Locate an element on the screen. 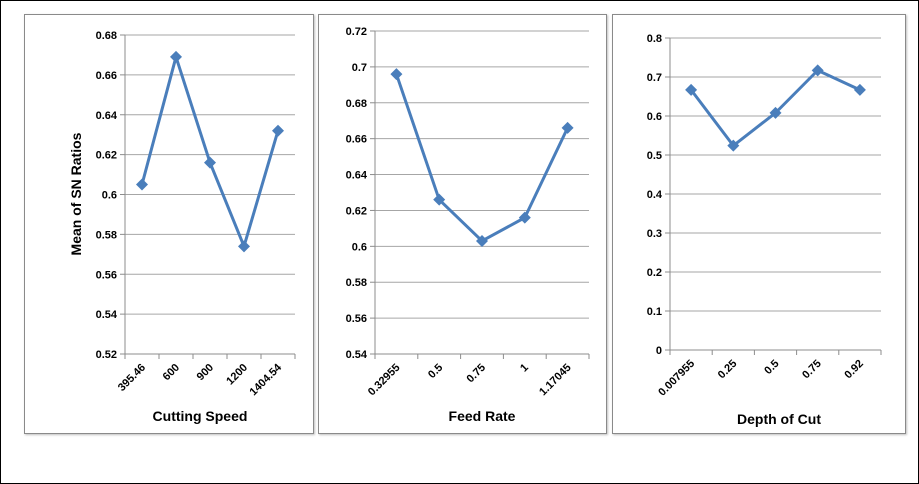  cutting-speed-y-tick-label: 0.56 is located at coordinates (106, 275).